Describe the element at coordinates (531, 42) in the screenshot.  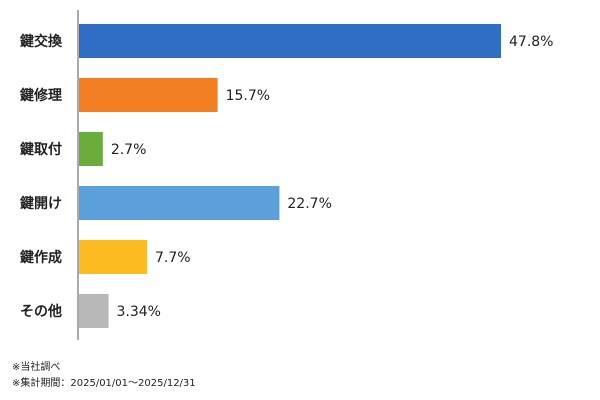
I see `value-label: 47.8%` at that location.